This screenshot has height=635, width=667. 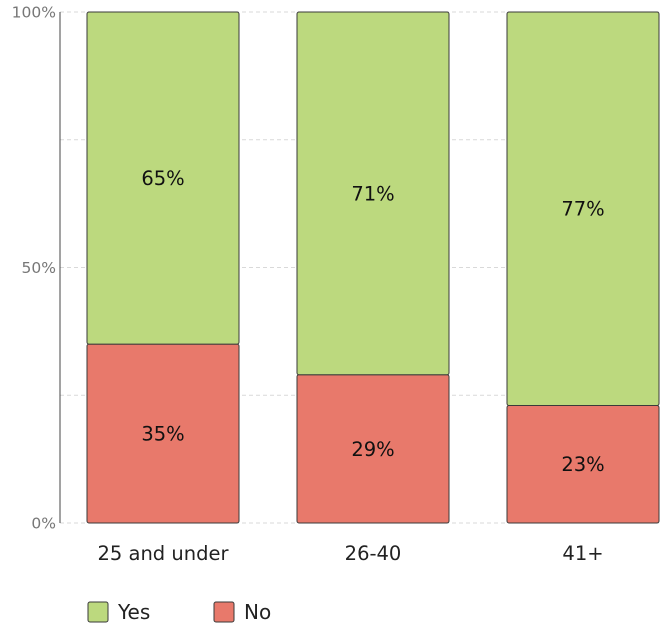 I want to click on data-label-yes-2: 71%, so click(x=372, y=193).